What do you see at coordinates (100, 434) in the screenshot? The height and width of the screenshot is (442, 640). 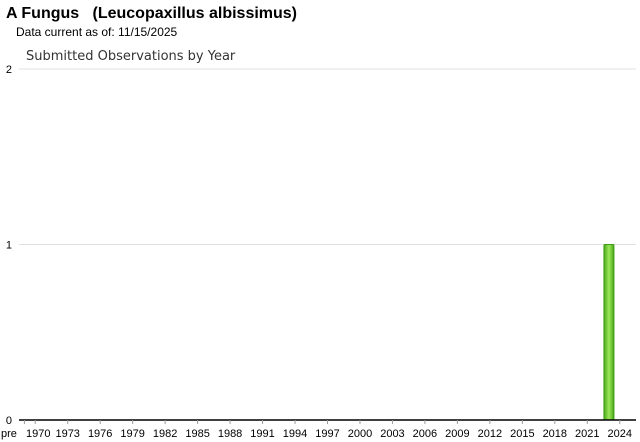 I see `x-tick-label: 1976` at bounding box center [100, 434].